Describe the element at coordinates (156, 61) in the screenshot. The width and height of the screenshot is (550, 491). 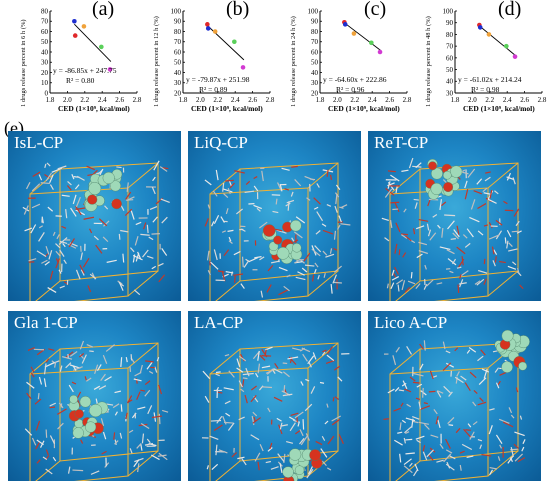
I see `y-axis-label: 1 drugs release percent in 12 h (%)` at that location.